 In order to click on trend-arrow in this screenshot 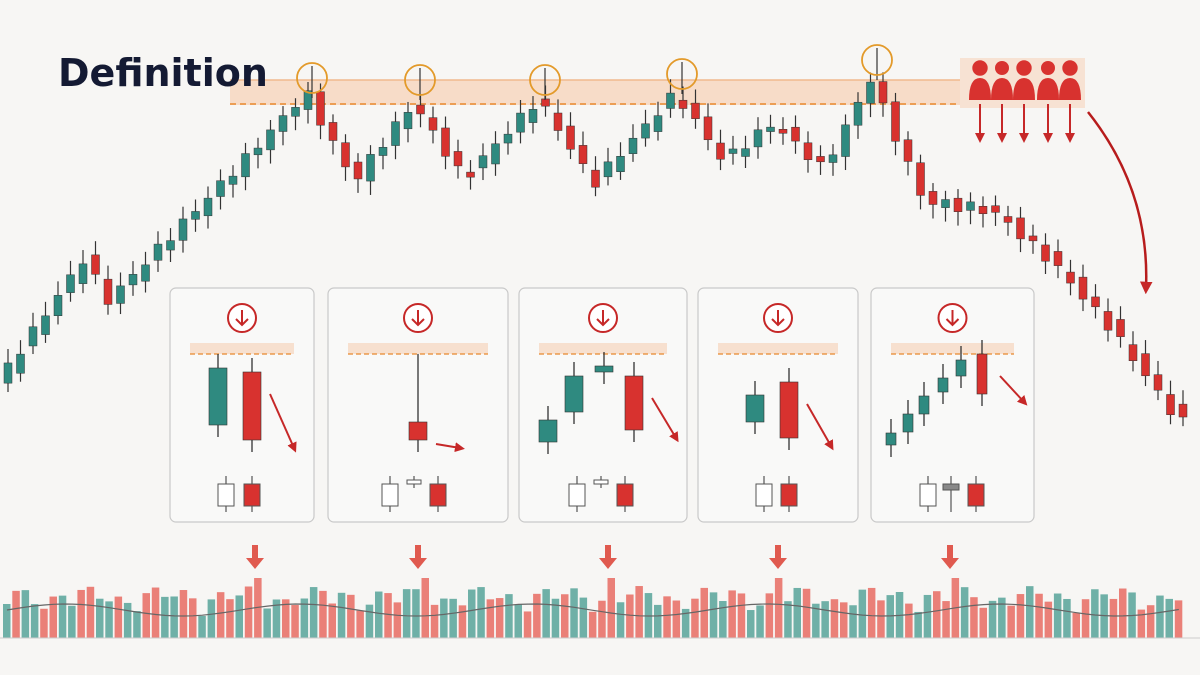, I will do `click(1120, 203)`.